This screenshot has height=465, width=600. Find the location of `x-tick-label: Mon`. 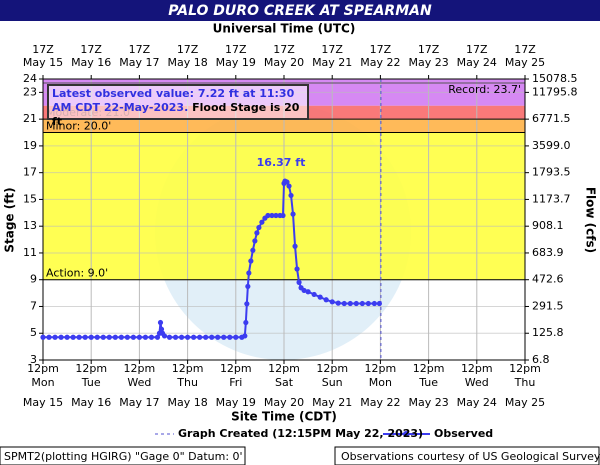

x-tick-label: Mon is located at coordinates (42, 382).